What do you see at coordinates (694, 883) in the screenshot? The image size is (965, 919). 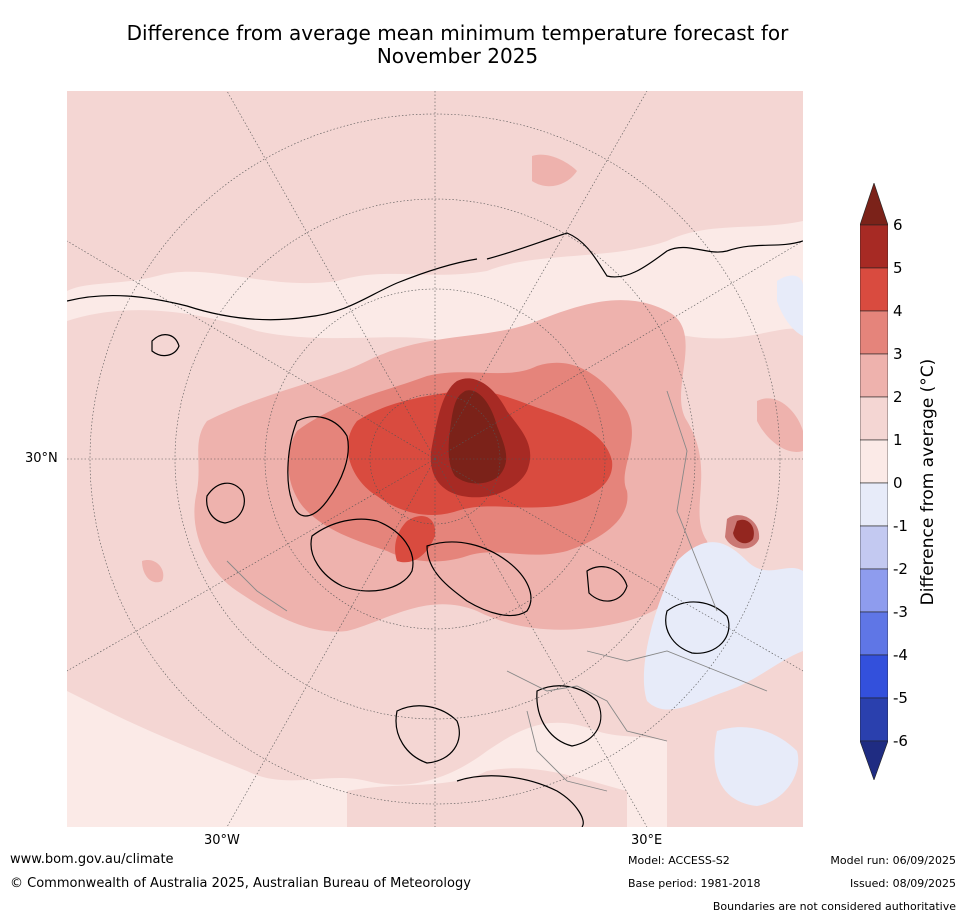 I see `footer-base-period: Base period: 1981-2018` at bounding box center [694, 883].